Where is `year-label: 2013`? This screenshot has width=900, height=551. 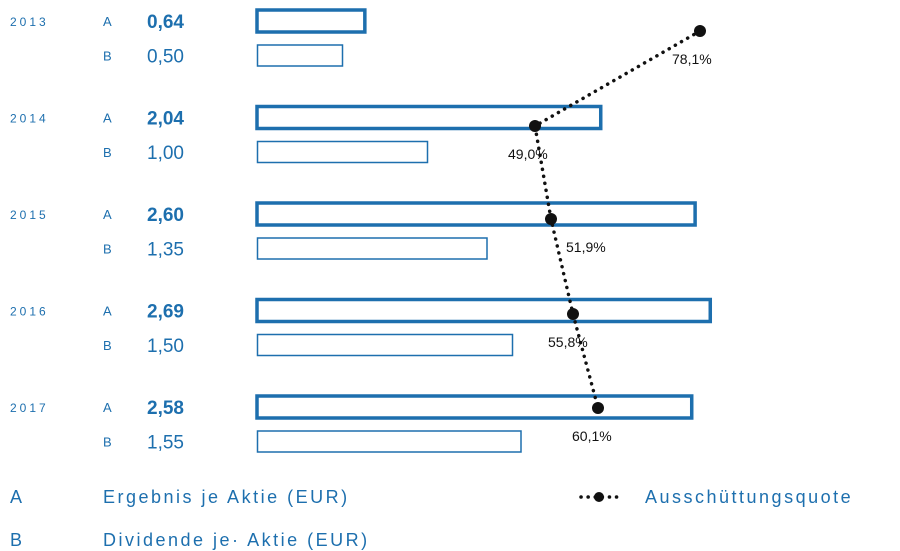 year-label: 2013 is located at coordinates (29, 22).